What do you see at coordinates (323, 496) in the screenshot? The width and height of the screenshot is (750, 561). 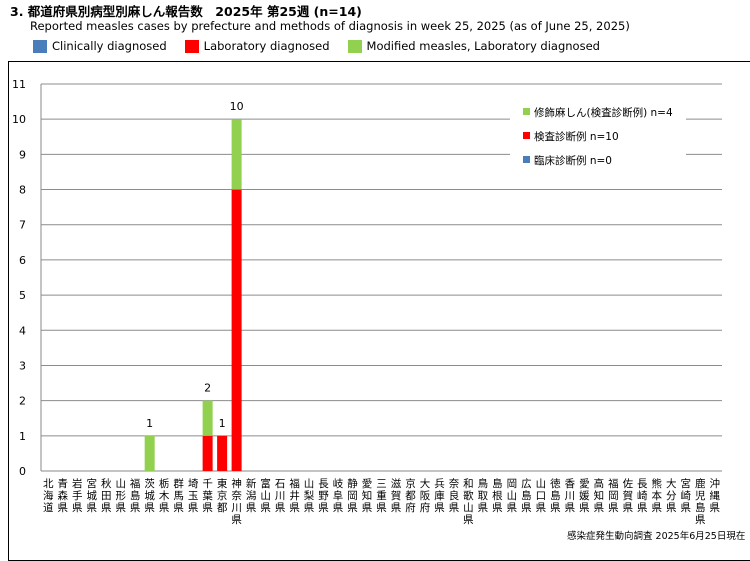 I see `x-tick-label-char: 野` at bounding box center [323, 496].